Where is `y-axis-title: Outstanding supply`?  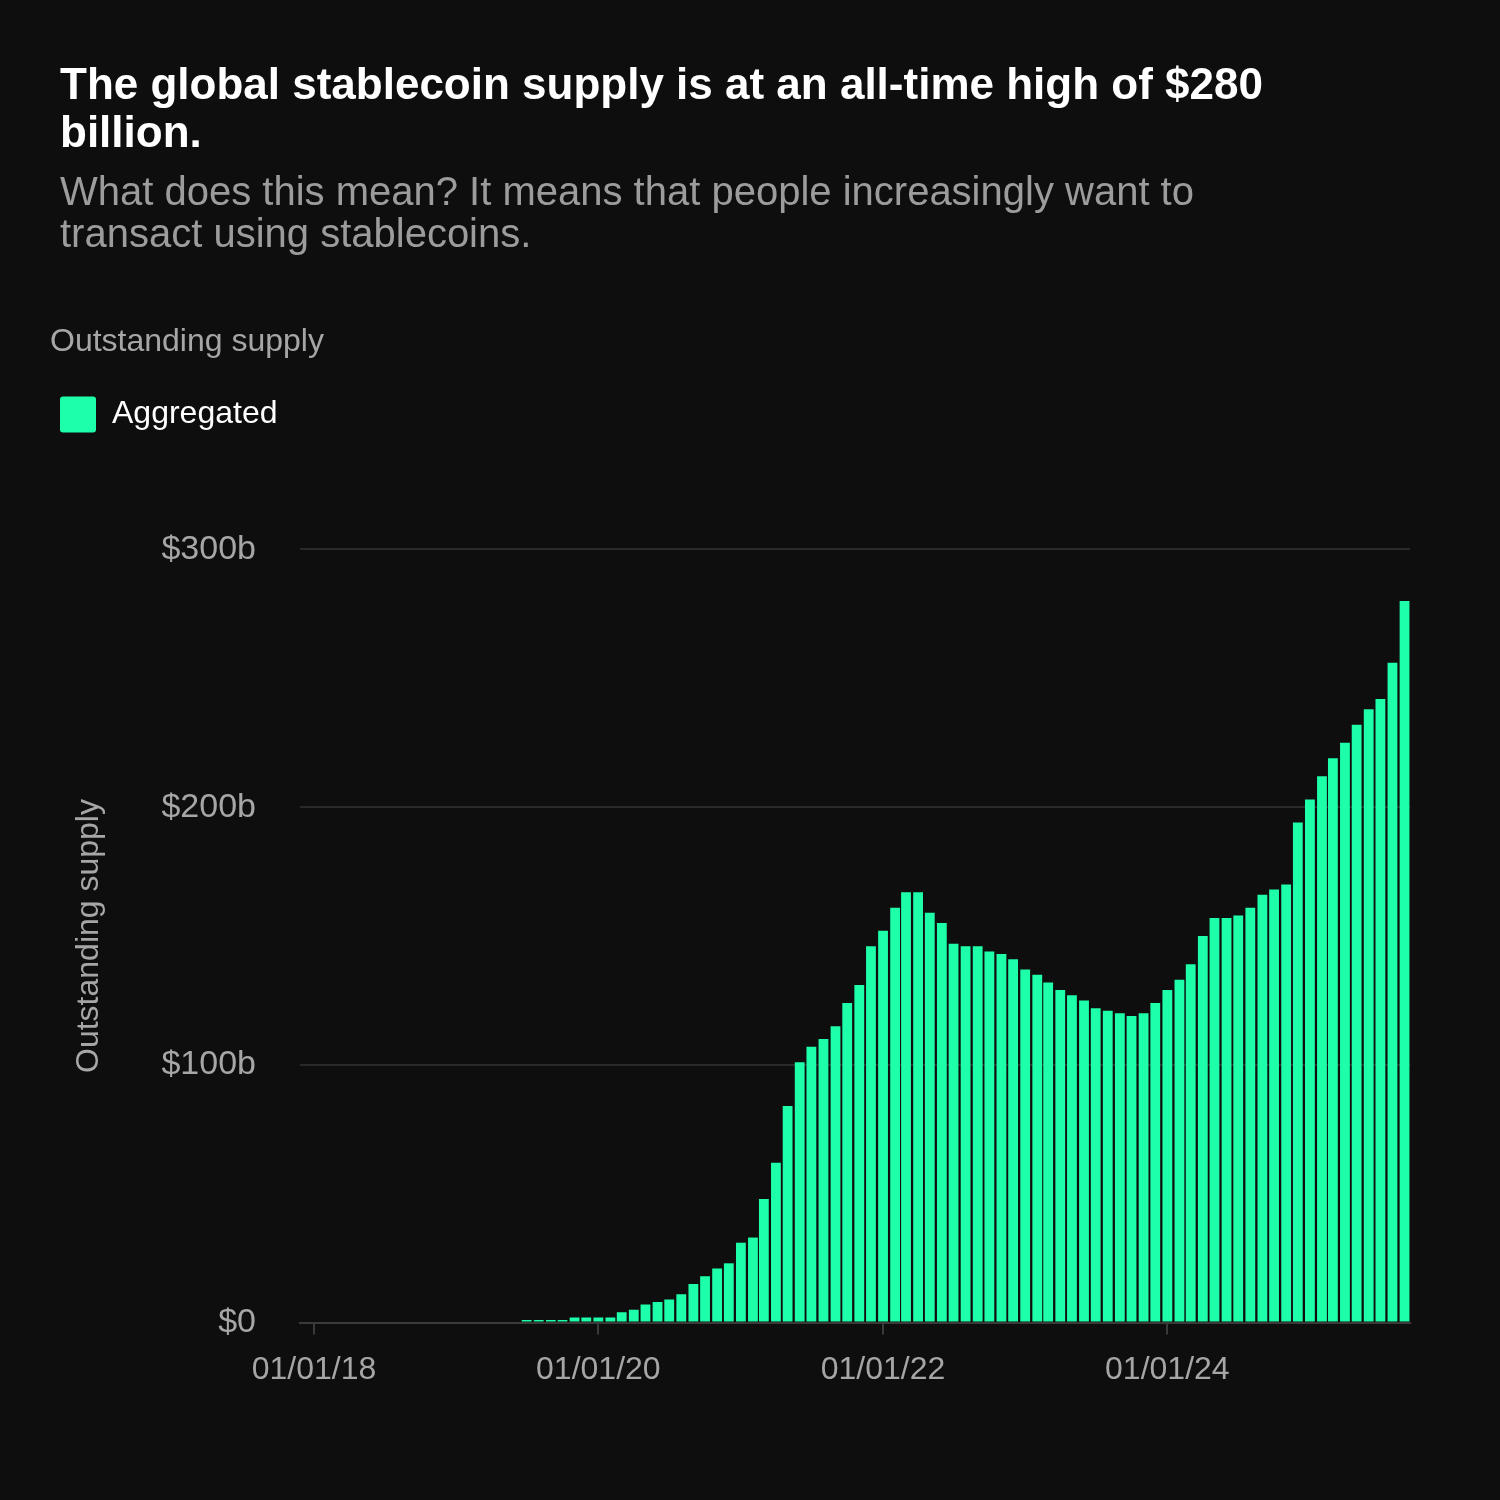 y-axis-title: Outstanding supply is located at coordinates (87, 936).